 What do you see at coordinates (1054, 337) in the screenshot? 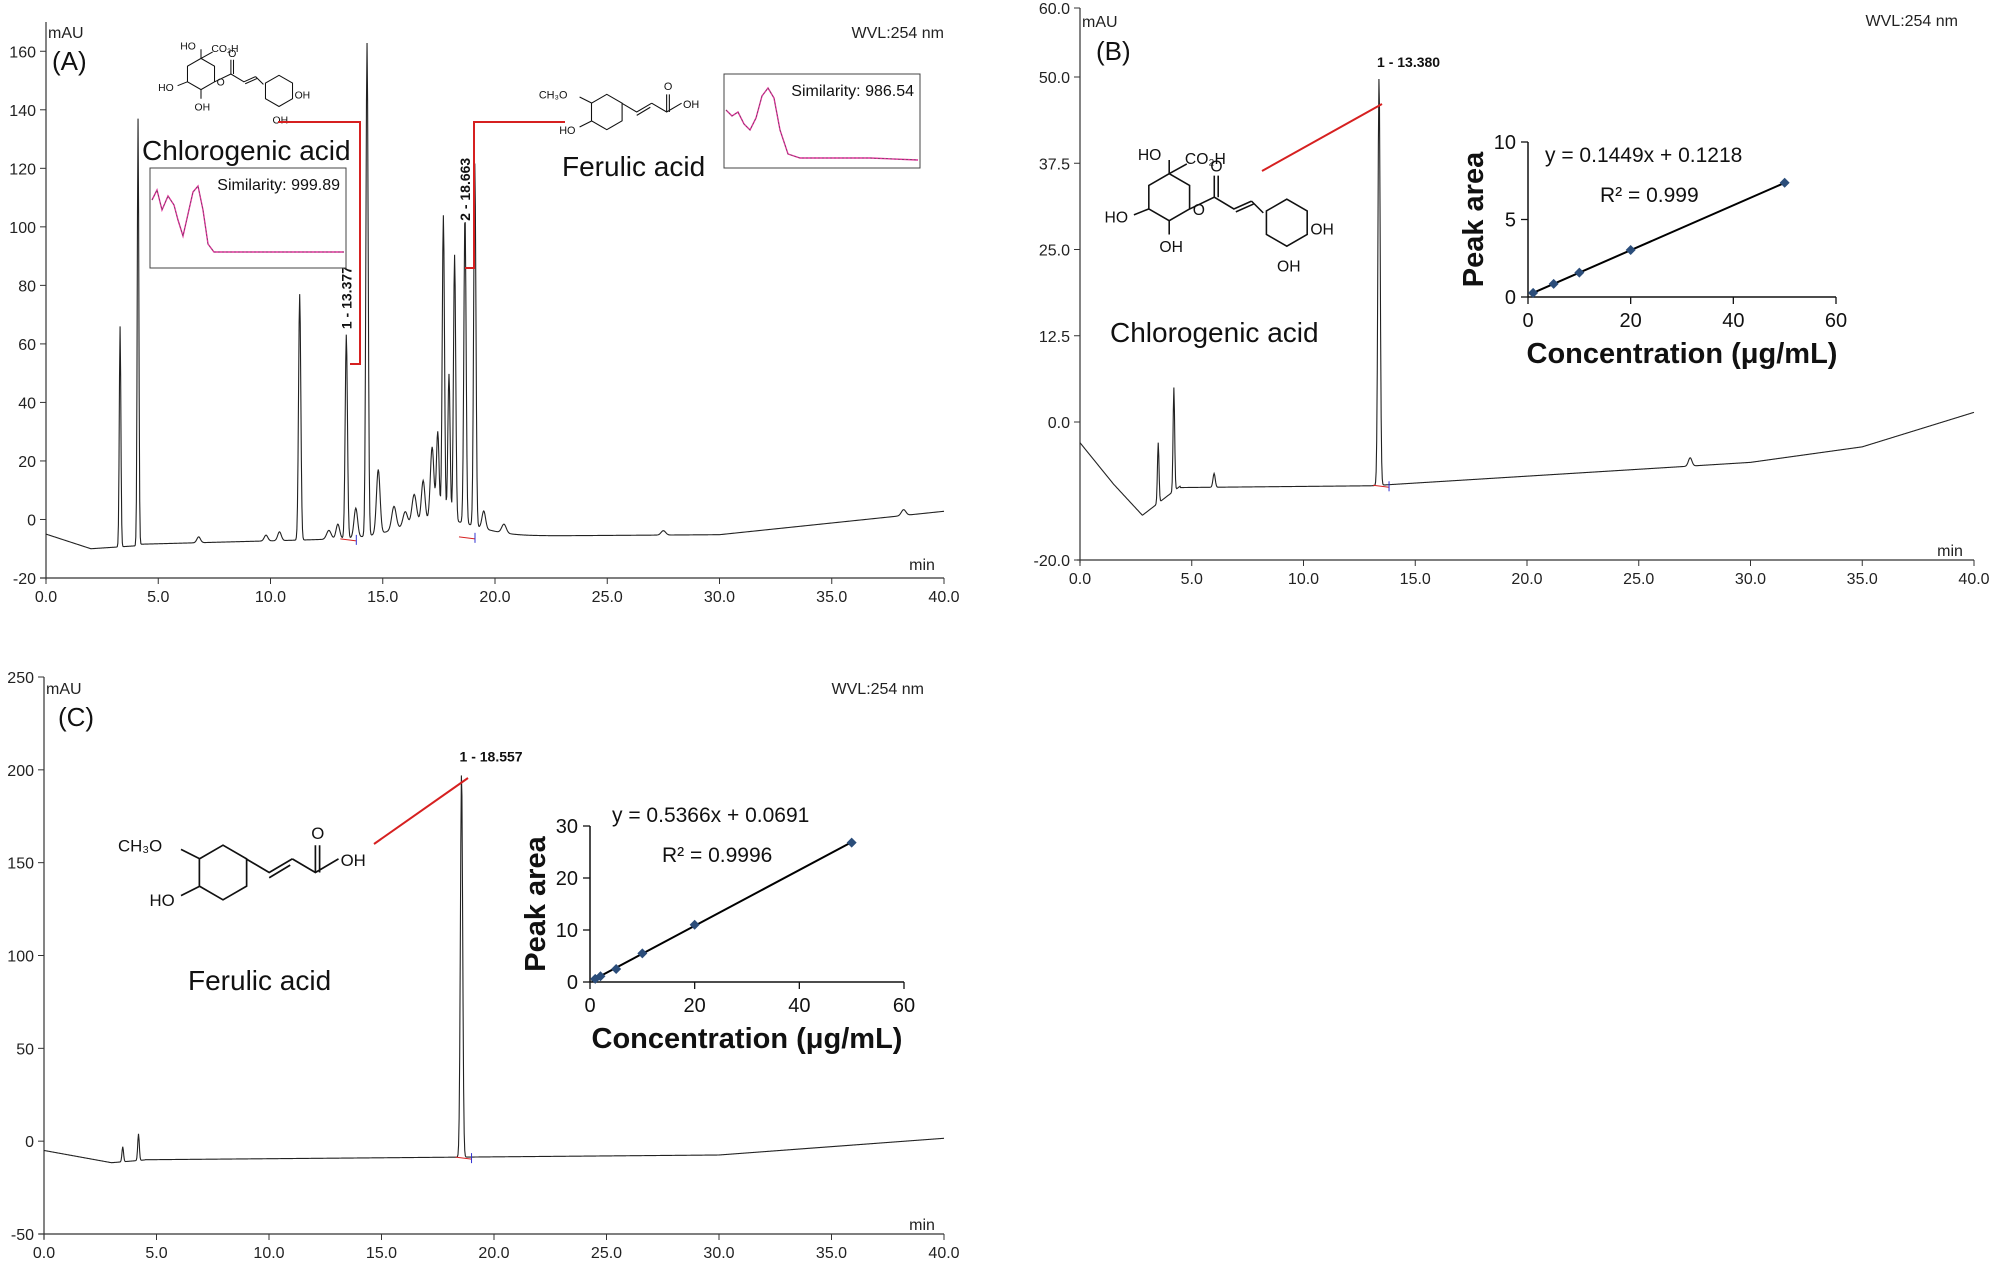
I see `y-tick-label: 12.5` at bounding box center [1054, 337].